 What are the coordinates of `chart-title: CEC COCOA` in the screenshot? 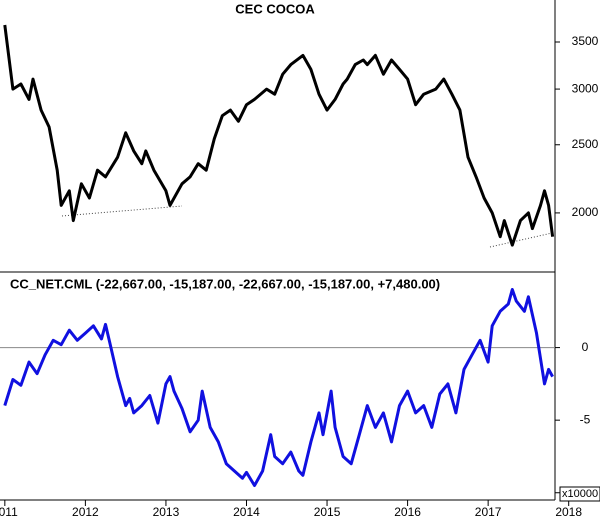 It's located at (275, 8).